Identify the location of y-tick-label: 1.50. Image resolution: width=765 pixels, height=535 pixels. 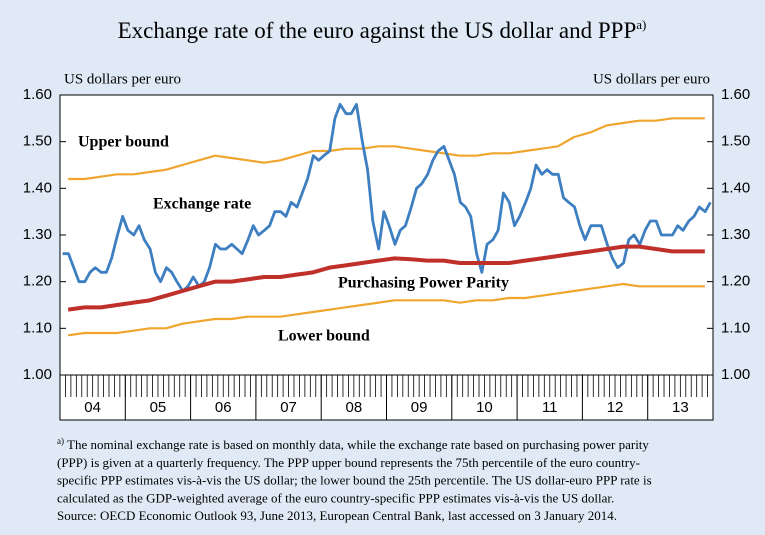
(37, 141).